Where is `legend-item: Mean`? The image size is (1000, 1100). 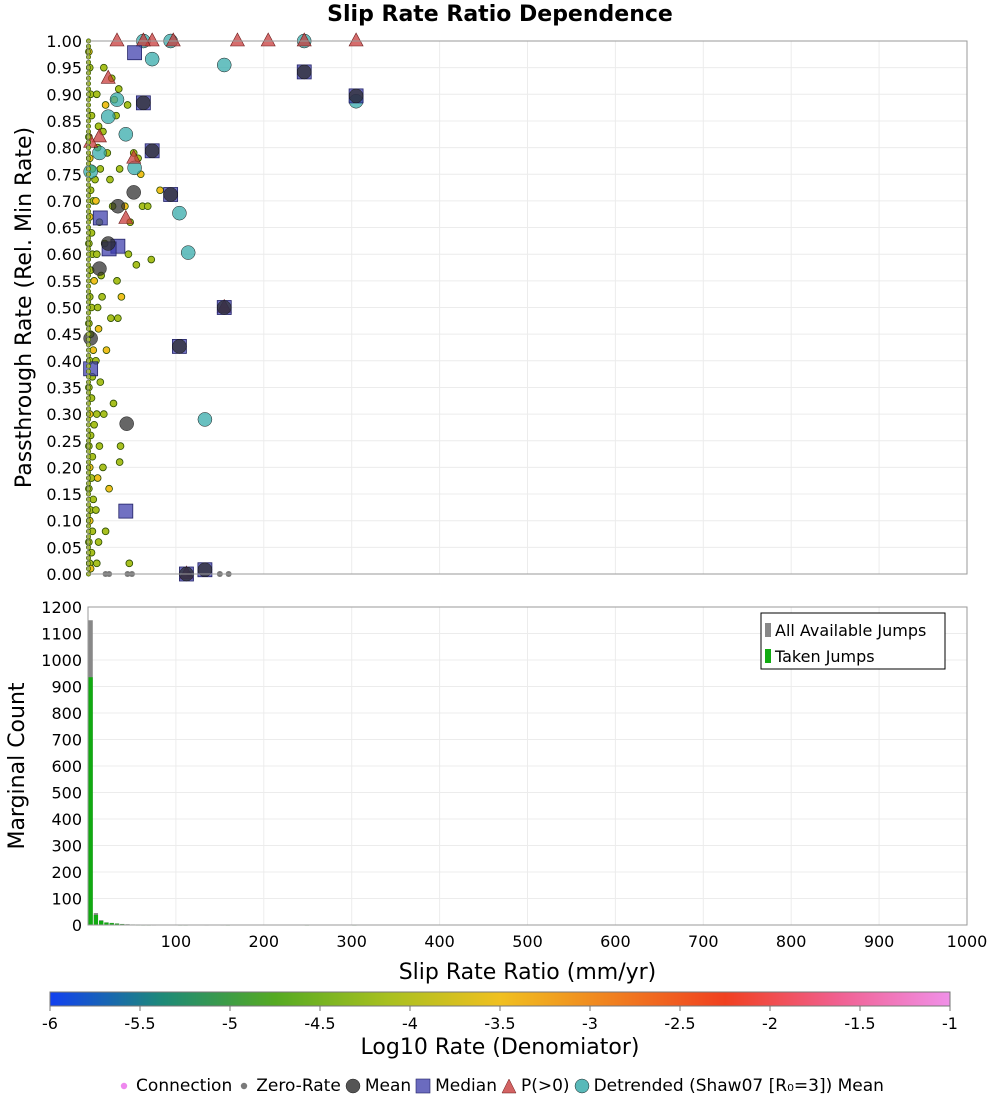 legend-item: Mean is located at coordinates (378, 1086).